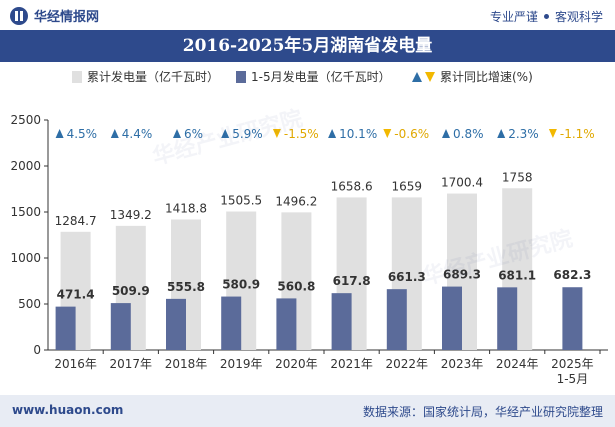 The image size is (615, 427). Describe the element at coordinates (523, 134) in the screenshot. I see `growth-label: 2.3%` at that location.